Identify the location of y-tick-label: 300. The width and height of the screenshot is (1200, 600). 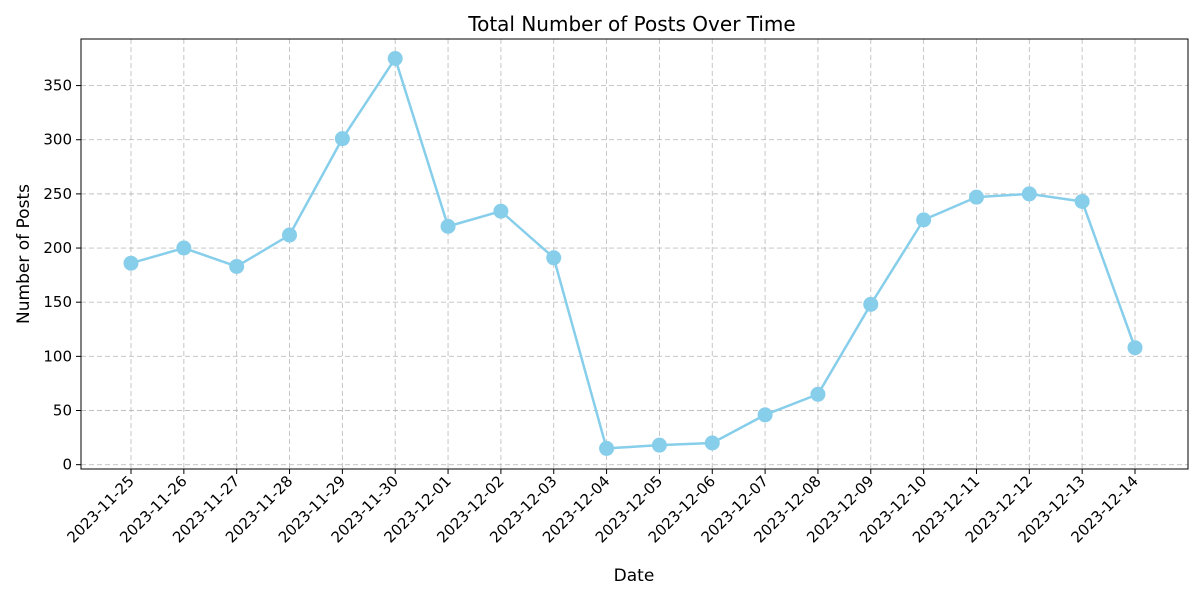
(57, 140).